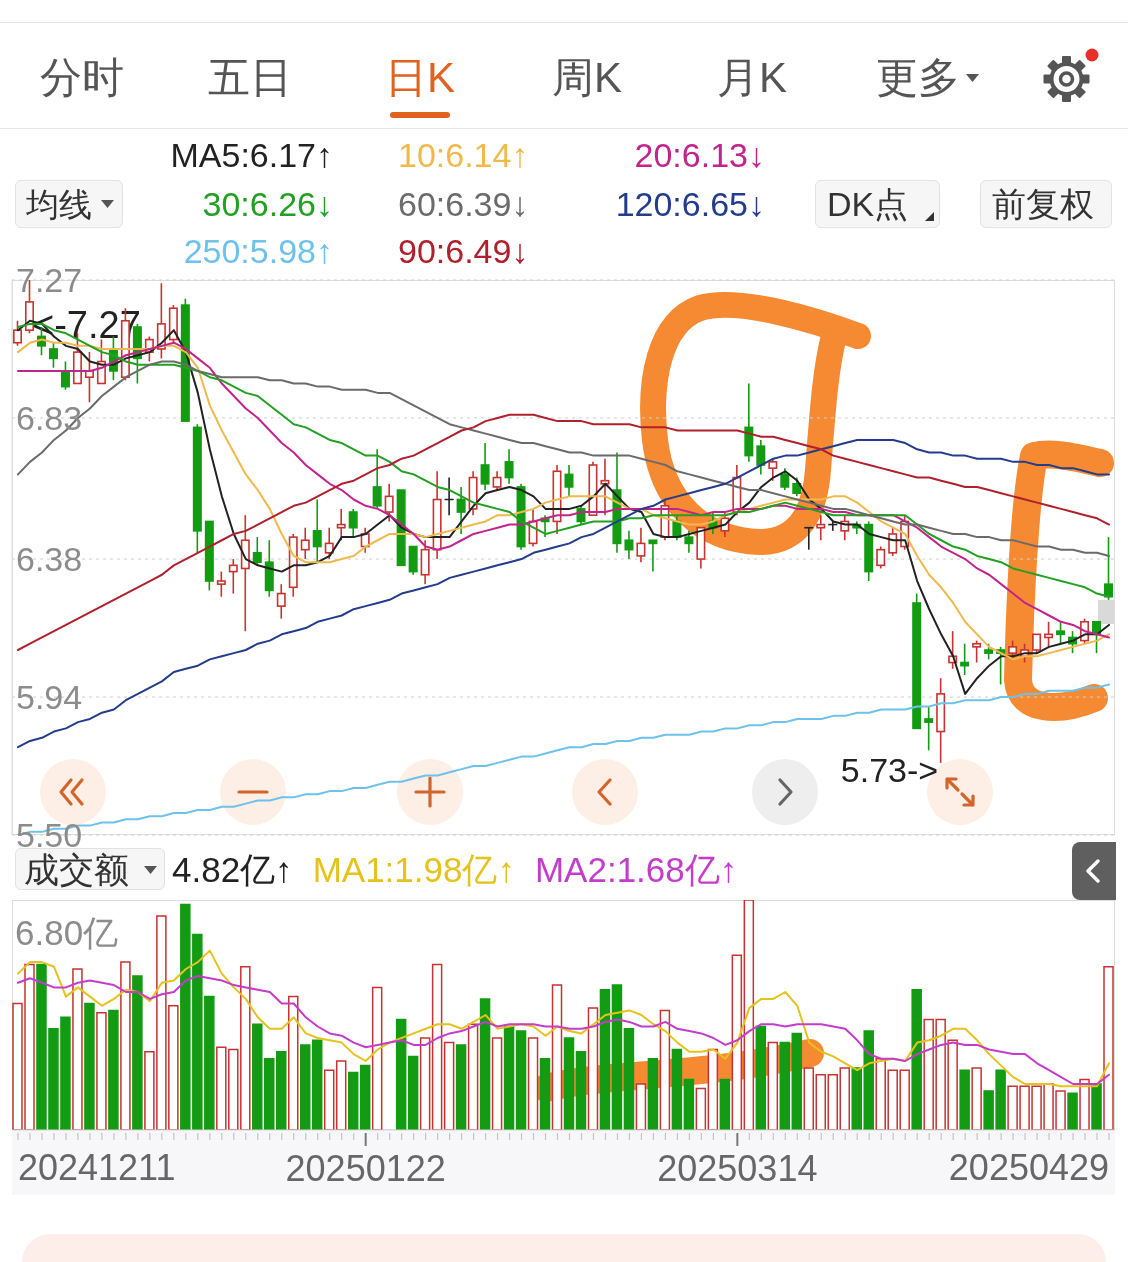  What do you see at coordinates (1043, 204) in the screenshot?
I see `text: 前复权` at bounding box center [1043, 204].